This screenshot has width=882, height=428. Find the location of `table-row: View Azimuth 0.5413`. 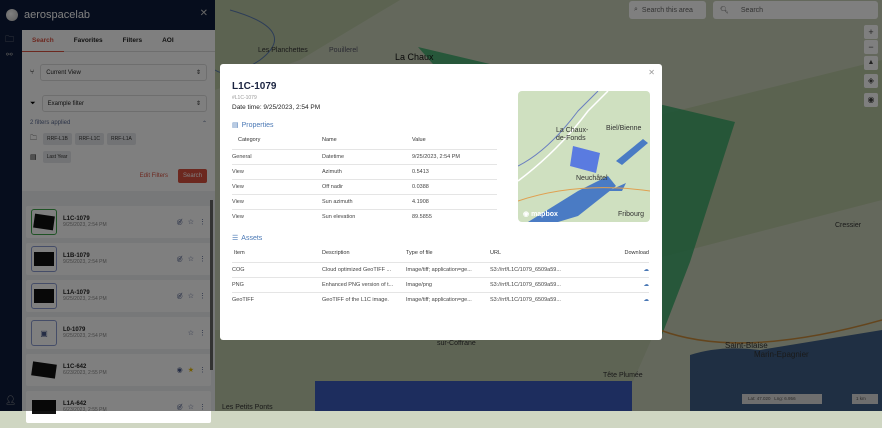

table-row: View Azimuth 0.5413 is located at coordinates (364, 171).